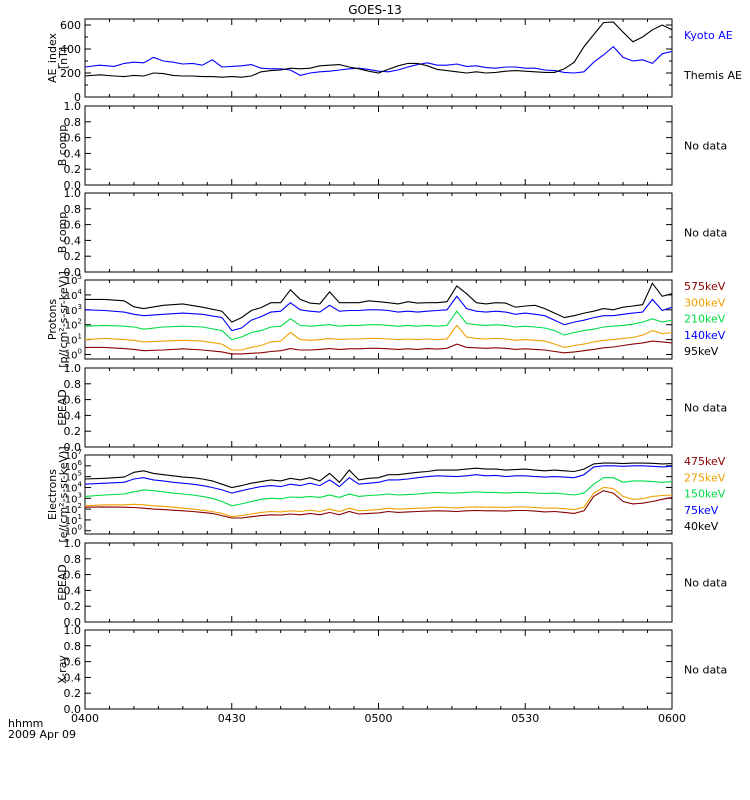 The width and height of the screenshot is (750, 800). I want to click on series-line-75kev, so click(378, 479).